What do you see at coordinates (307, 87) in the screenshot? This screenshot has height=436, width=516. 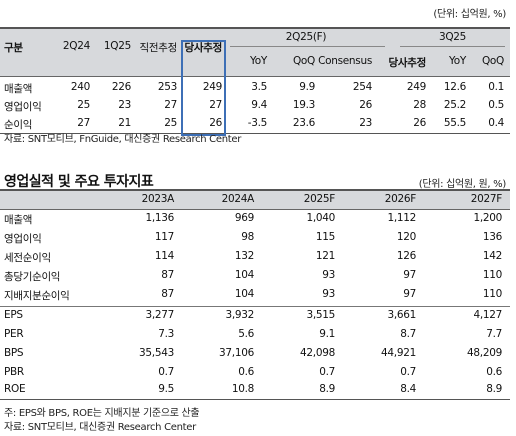 I see `cell: 9.9` at bounding box center [307, 87].